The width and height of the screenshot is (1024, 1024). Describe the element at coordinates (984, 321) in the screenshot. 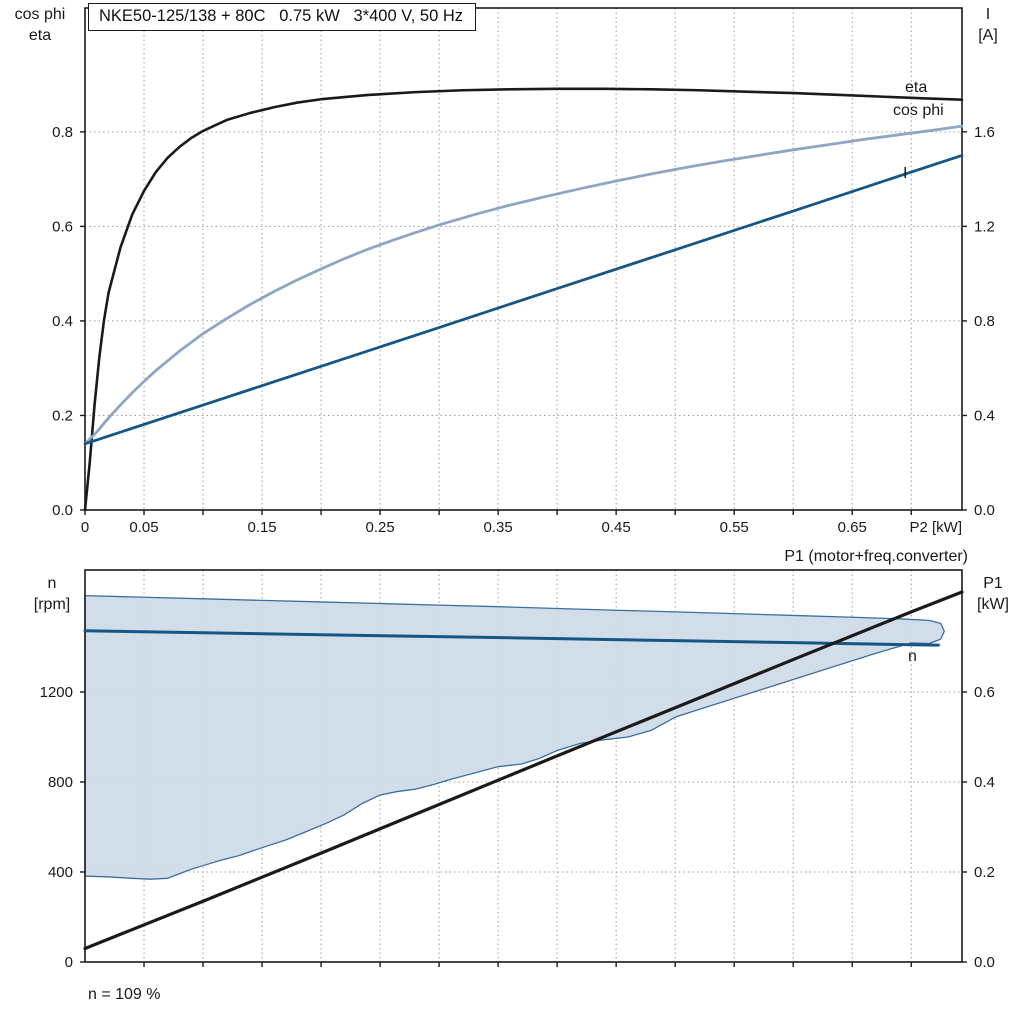

I see `y-right-tick-label: 0.8` at that location.